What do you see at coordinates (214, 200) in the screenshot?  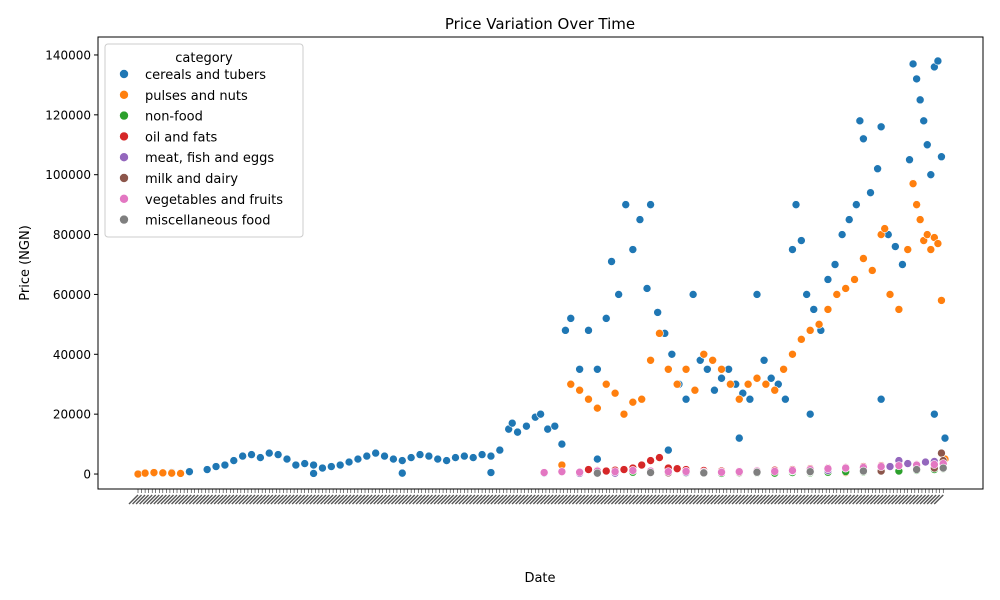 I see `legend-label: vegetables and fruits` at bounding box center [214, 200].